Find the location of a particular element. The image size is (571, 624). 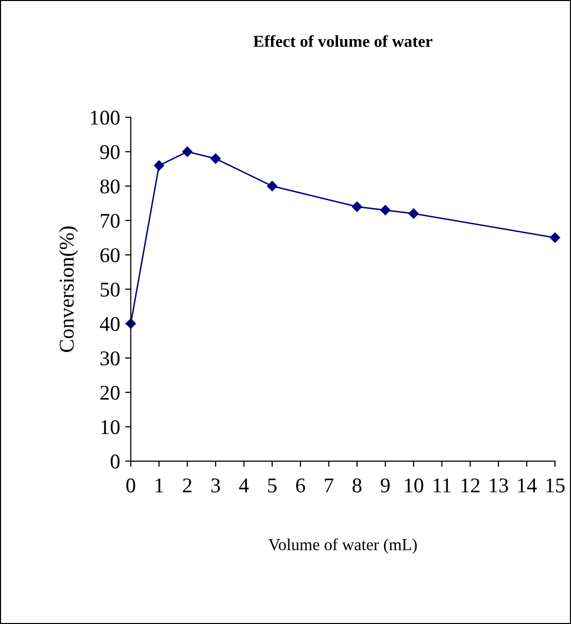

y-tick-label: 100 is located at coordinates (105, 117).